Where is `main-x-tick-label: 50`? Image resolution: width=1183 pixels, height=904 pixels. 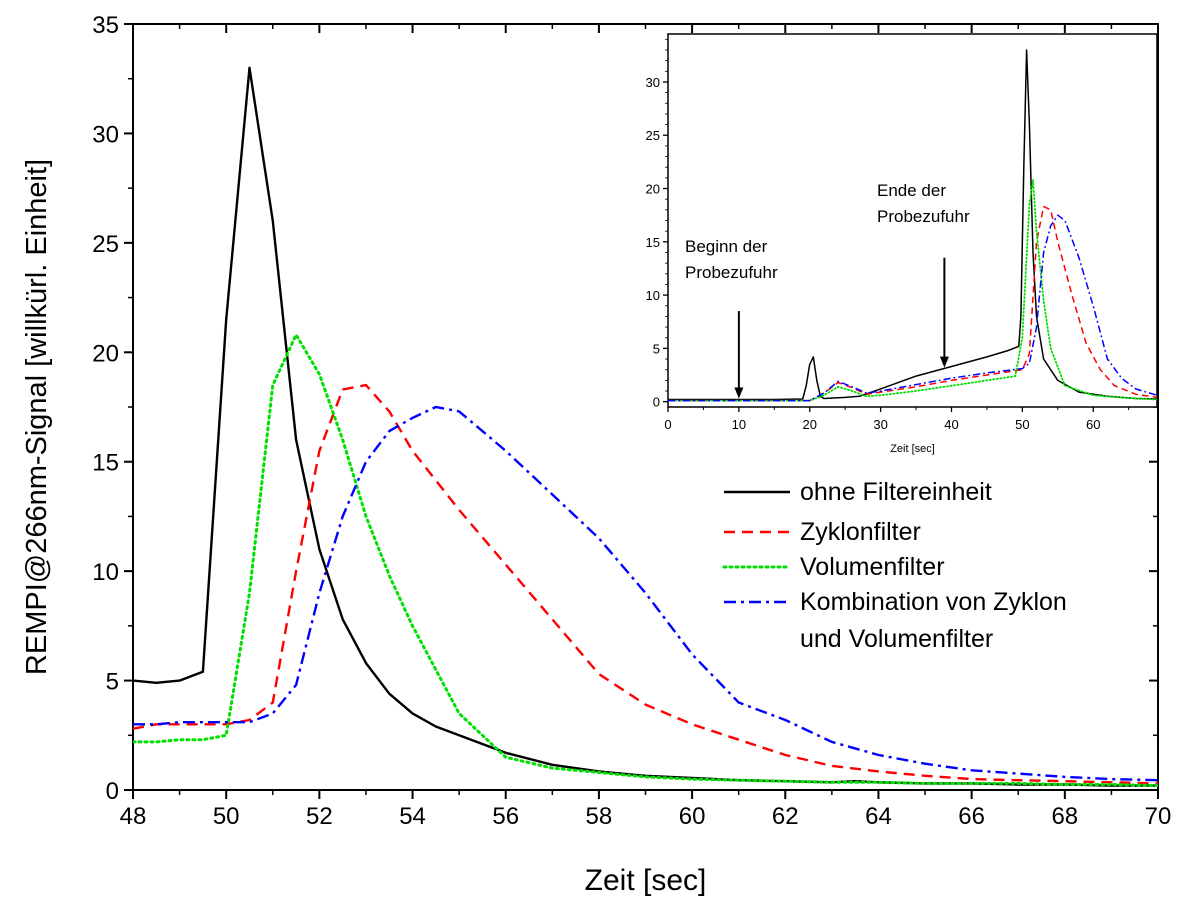
main-x-tick-label: 50 is located at coordinates (226, 816).